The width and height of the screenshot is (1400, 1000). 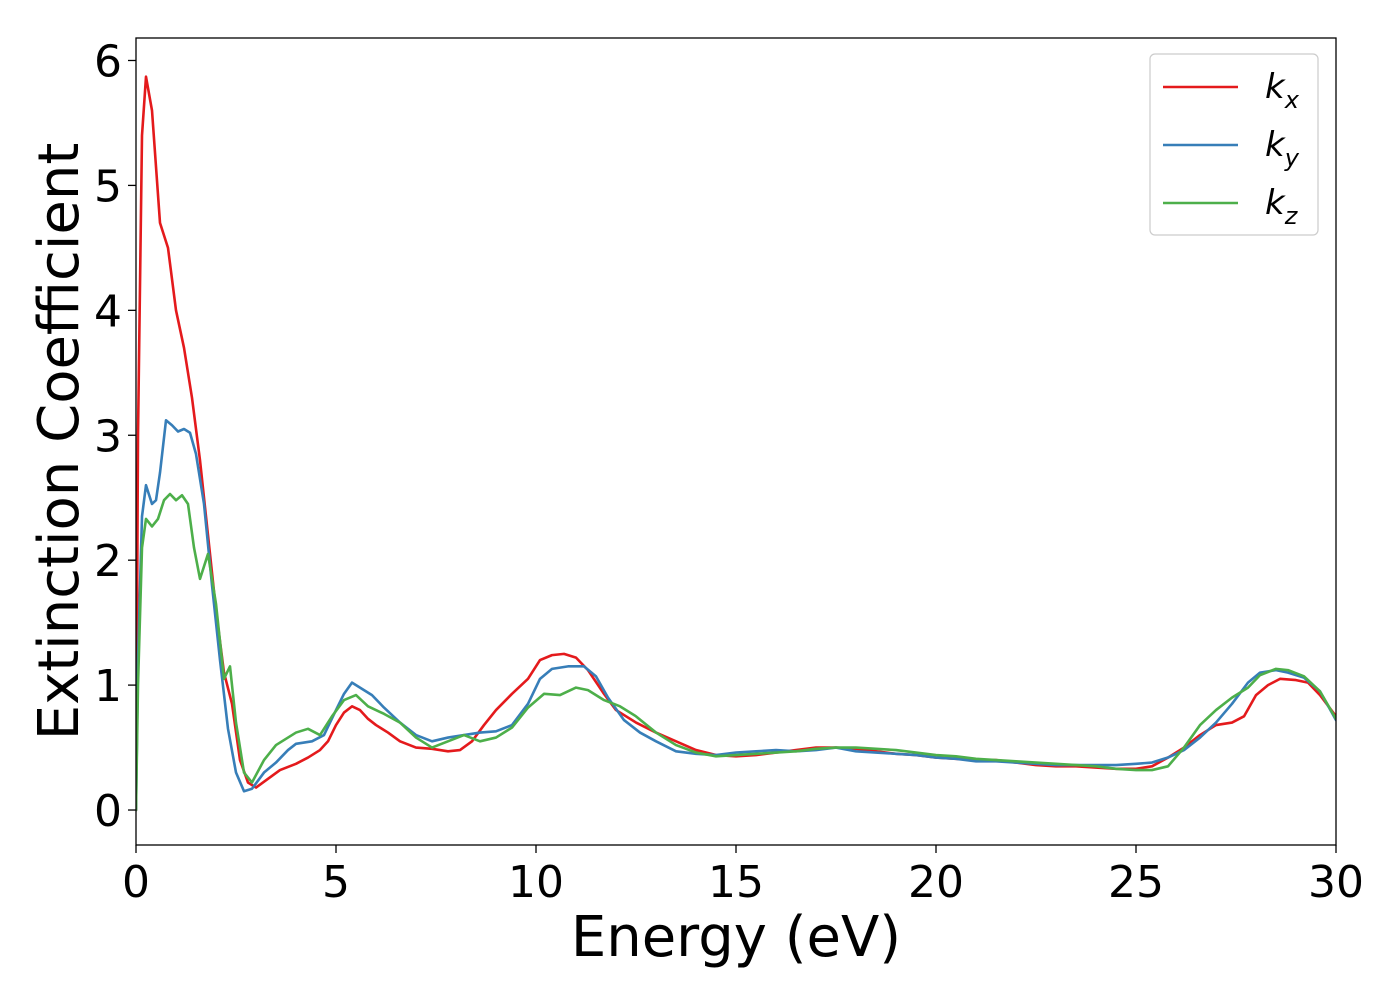 What do you see at coordinates (136, 882) in the screenshot?
I see `x-tick-label: 0` at bounding box center [136, 882].